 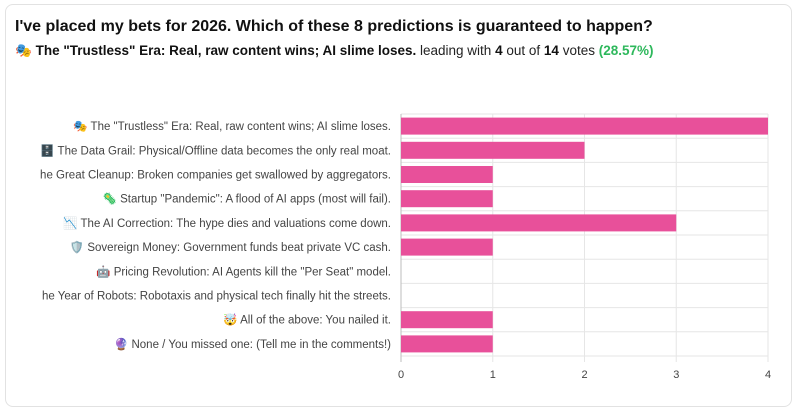 I want to click on leader-percentage: (28.57%), so click(x=626, y=50).